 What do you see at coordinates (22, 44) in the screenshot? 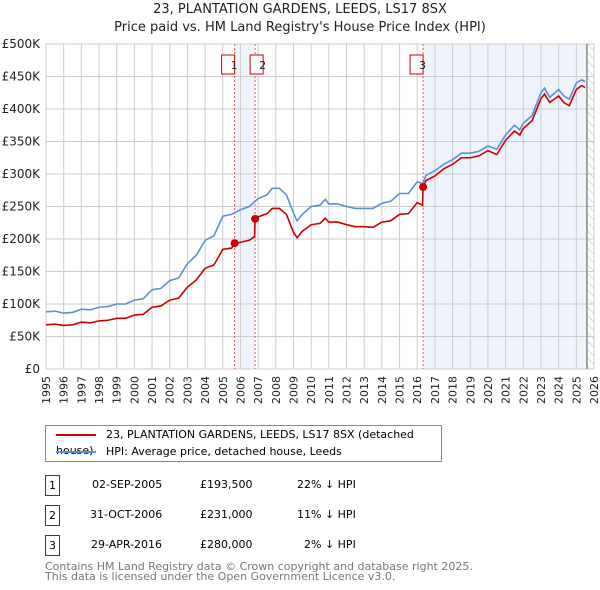
I see `y-tick-label: £500K` at bounding box center [22, 44].